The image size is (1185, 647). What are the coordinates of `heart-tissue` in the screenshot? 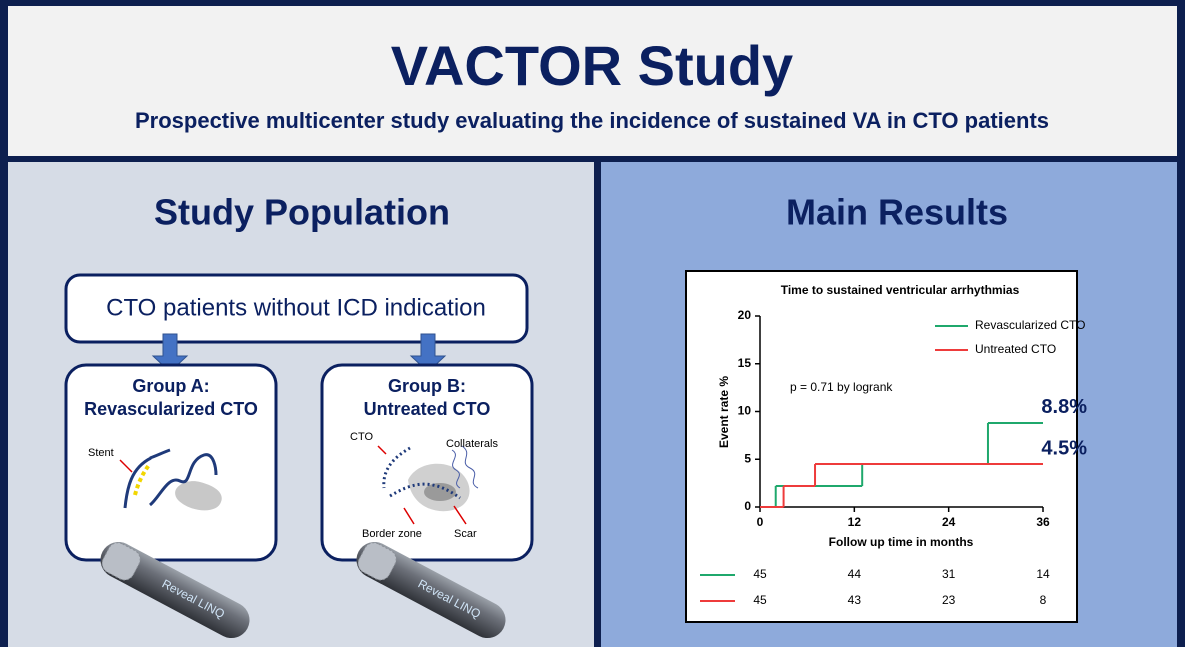 It's located at (198, 496).